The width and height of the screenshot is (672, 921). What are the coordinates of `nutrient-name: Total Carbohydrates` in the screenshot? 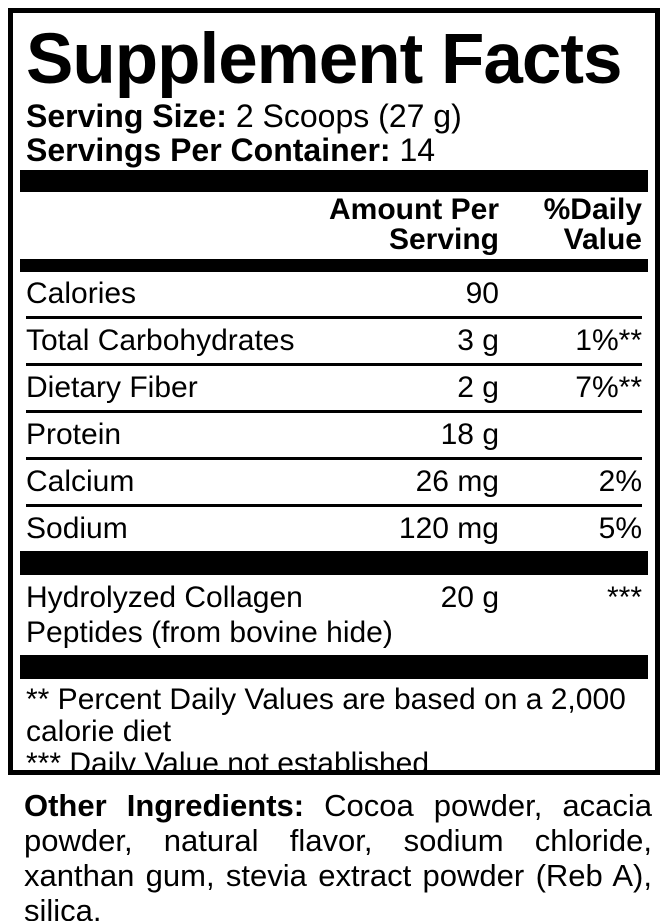 It's located at (160, 340).